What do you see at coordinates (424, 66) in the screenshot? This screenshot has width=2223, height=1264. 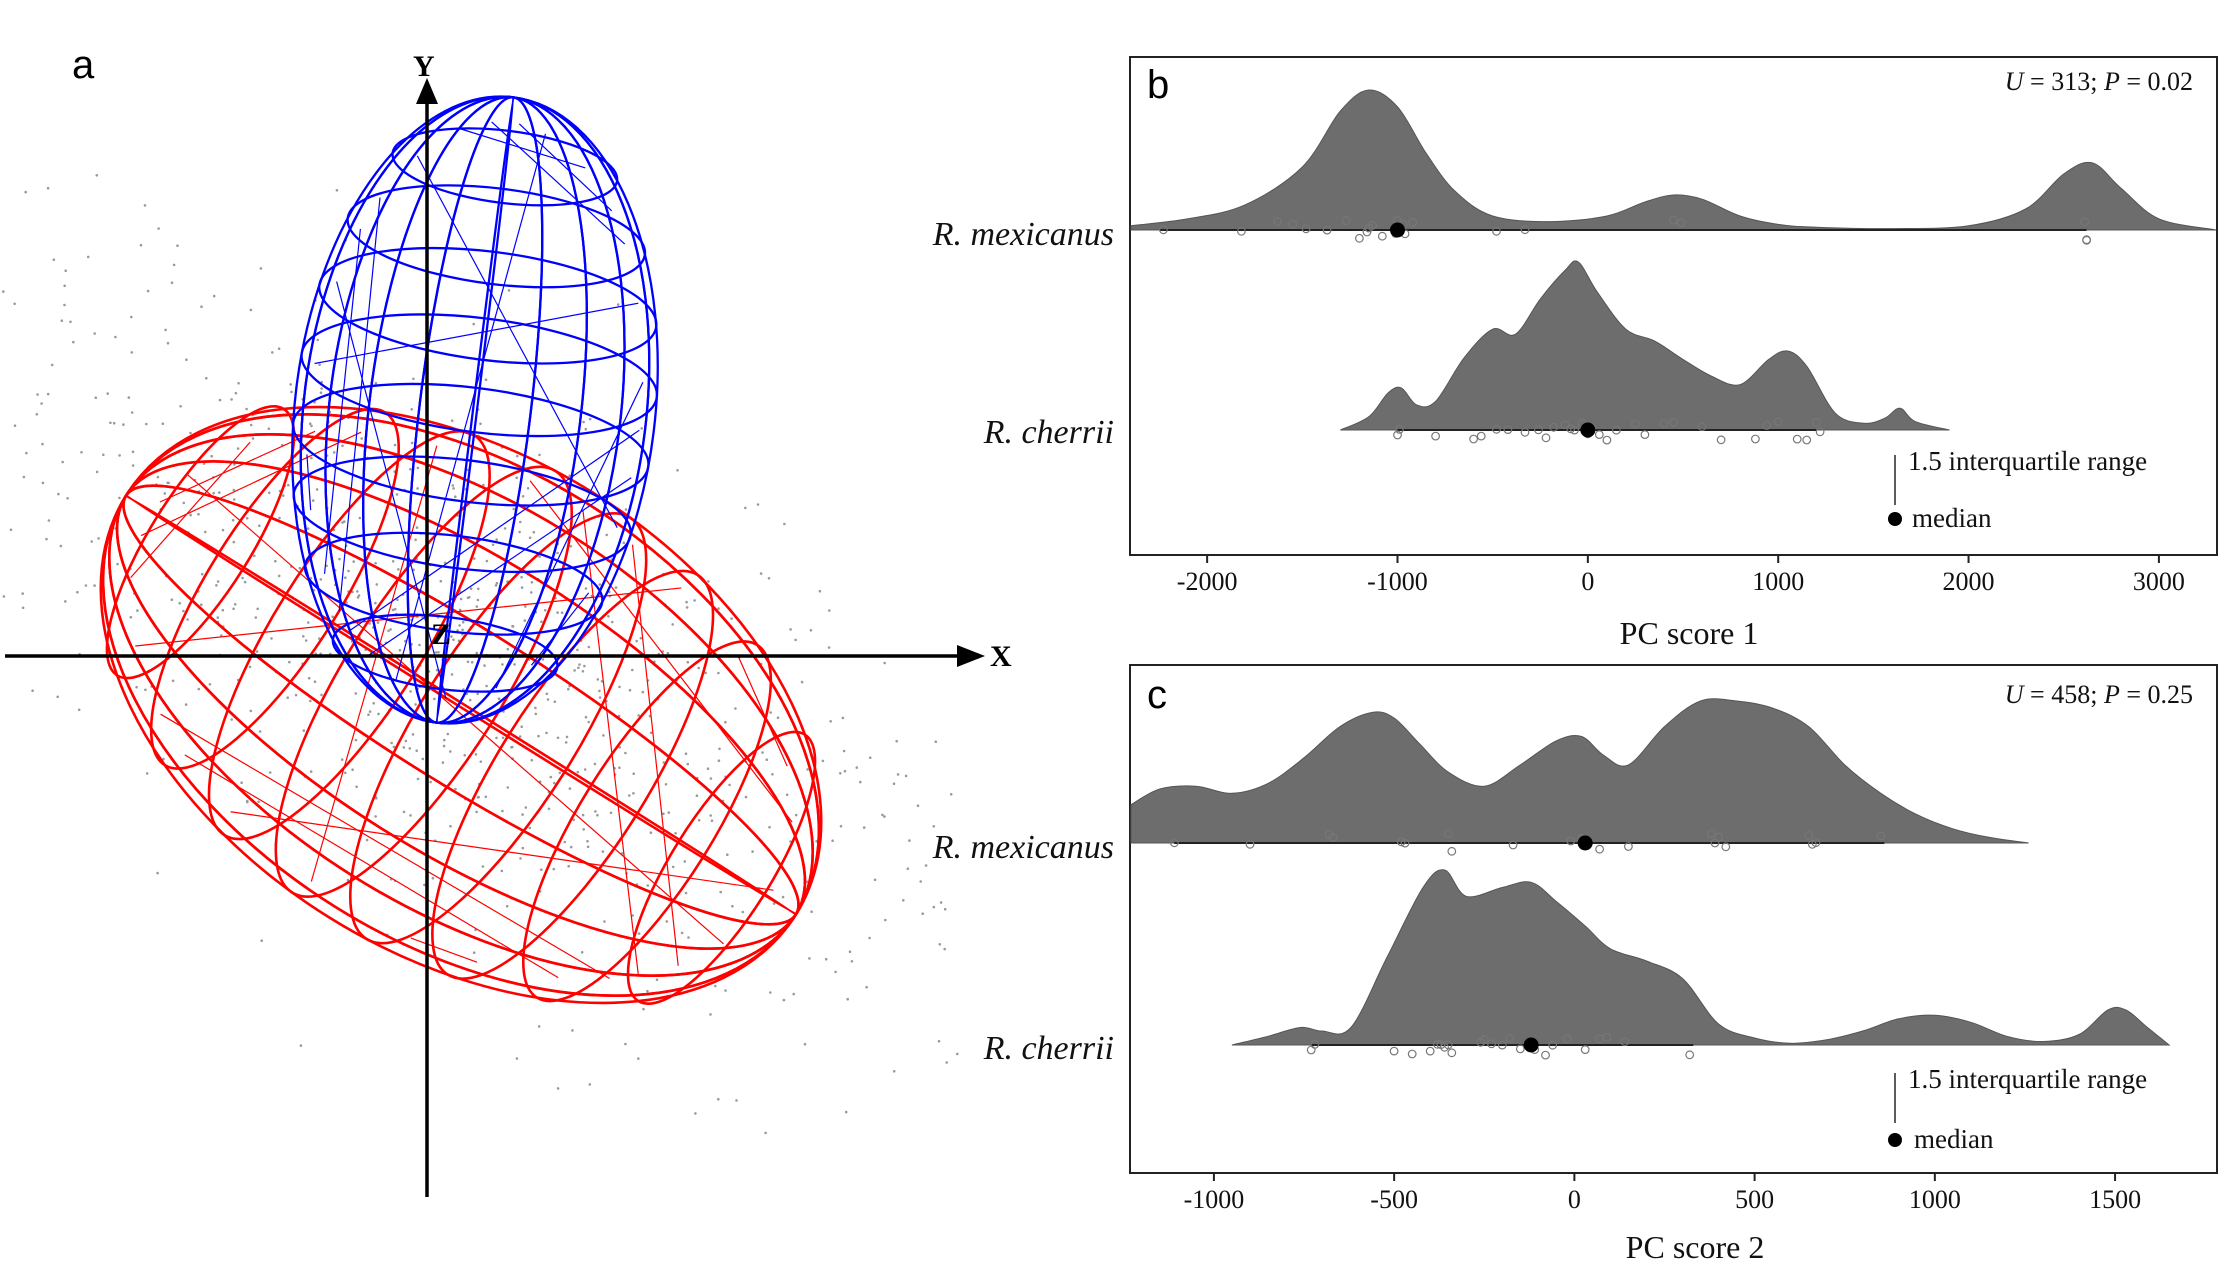 I see `y-axis-letter: Y` at bounding box center [424, 66].